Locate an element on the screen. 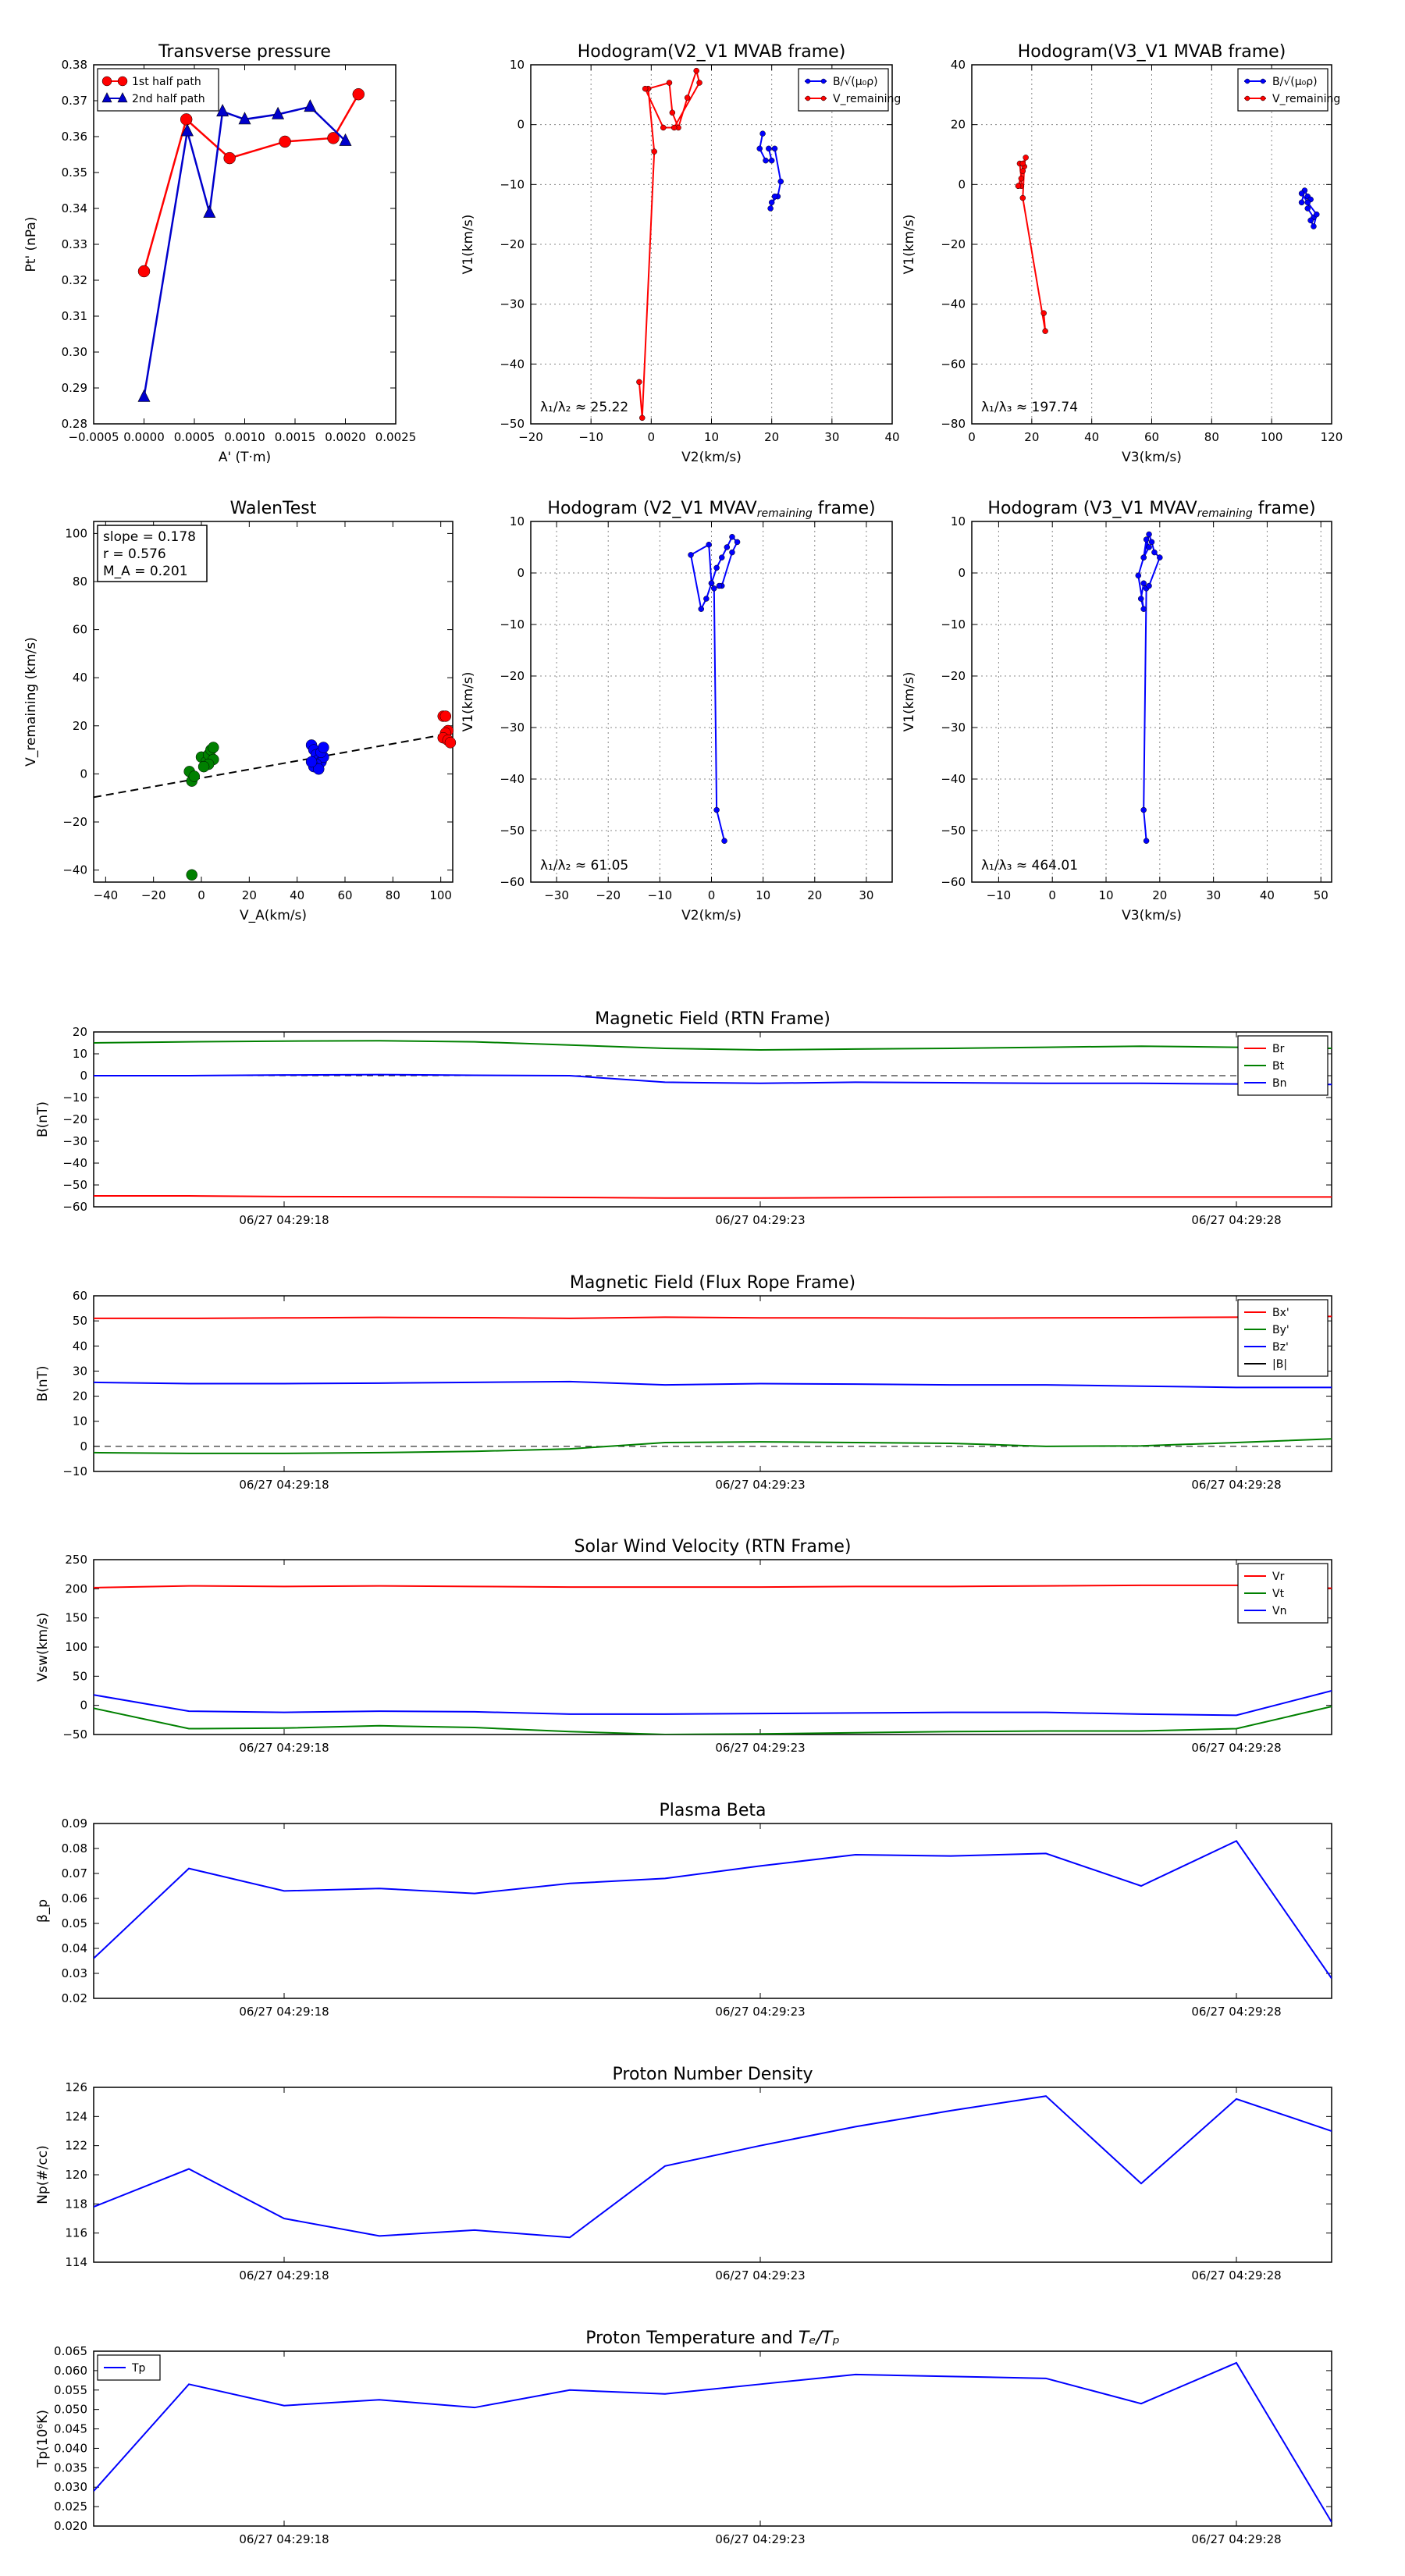 The width and height of the screenshot is (1405, 2576). y-tick-label: 0.28 is located at coordinates (74, 424).